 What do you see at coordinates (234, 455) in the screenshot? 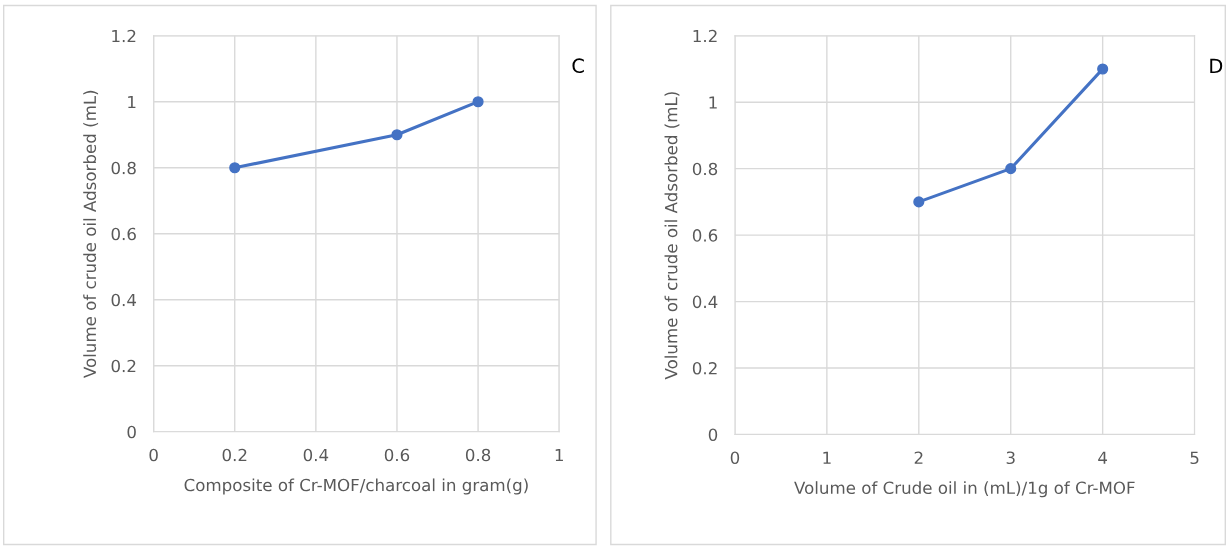
I see `x-tick-label: 0.2` at bounding box center [234, 455].